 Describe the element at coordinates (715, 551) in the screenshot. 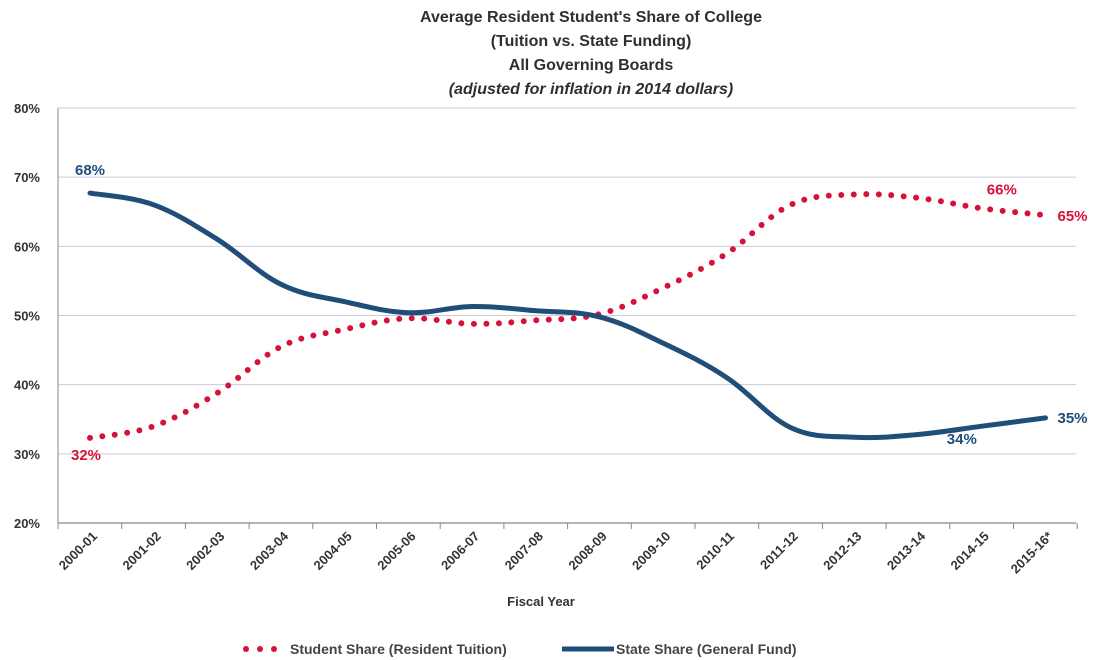

I see `x-tick-label: 2010-11` at that location.